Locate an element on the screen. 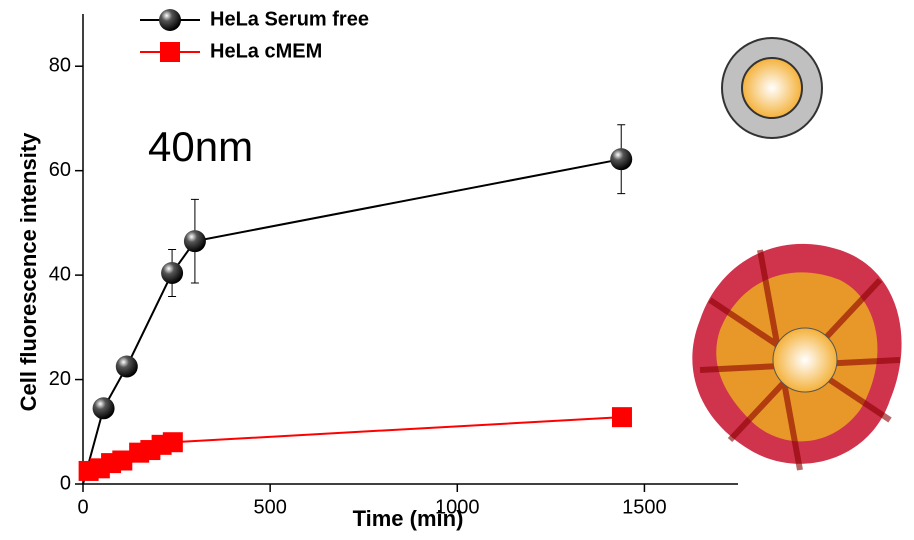  x-tick-label: 0 is located at coordinates (82, 507).